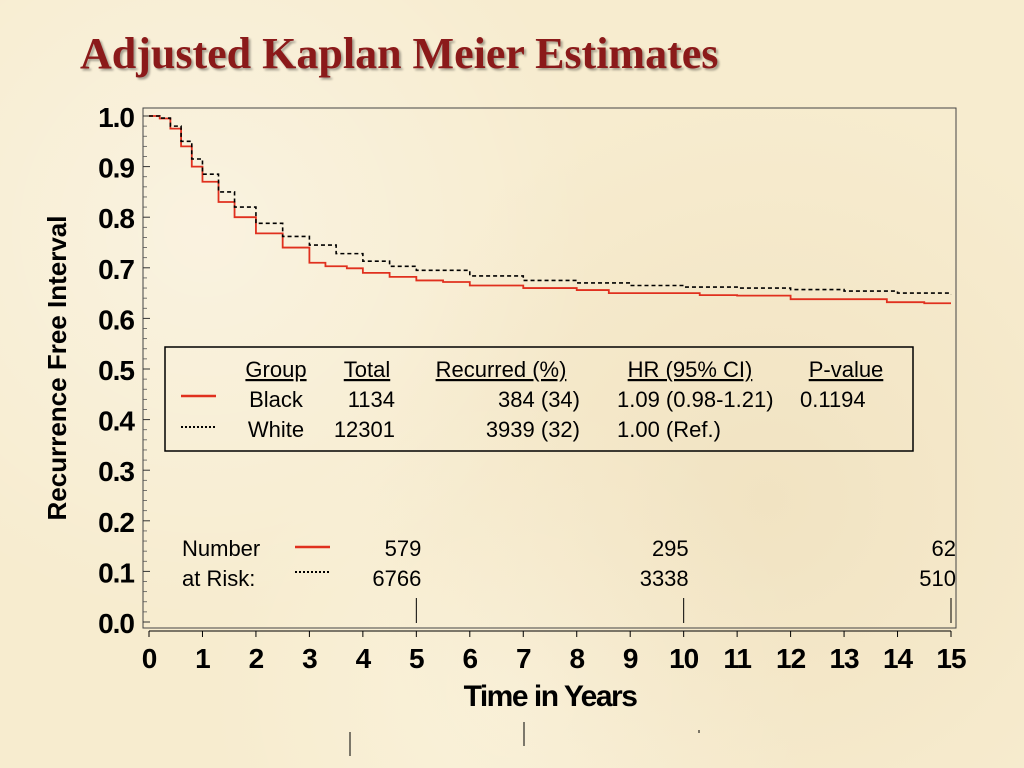  I want to click on x-tick-label: 4, so click(364, 658).